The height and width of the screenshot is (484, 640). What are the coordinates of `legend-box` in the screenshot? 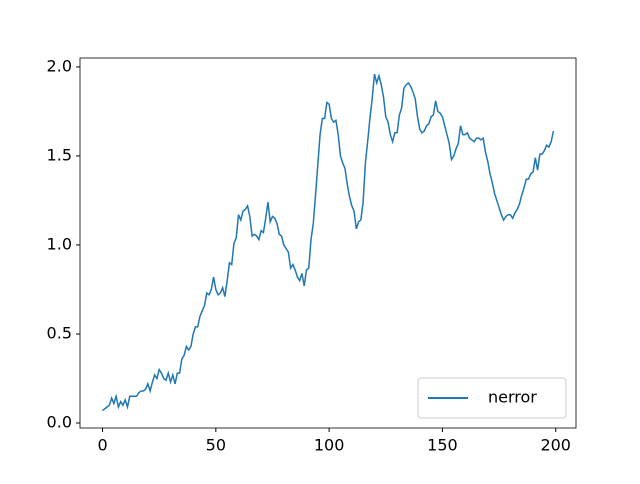 It's located at (492, 398).